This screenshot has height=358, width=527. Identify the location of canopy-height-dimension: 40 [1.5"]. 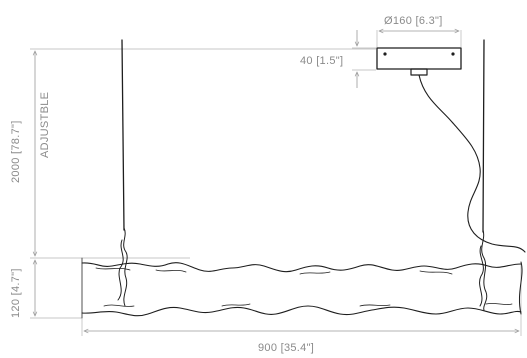
(338, 59).